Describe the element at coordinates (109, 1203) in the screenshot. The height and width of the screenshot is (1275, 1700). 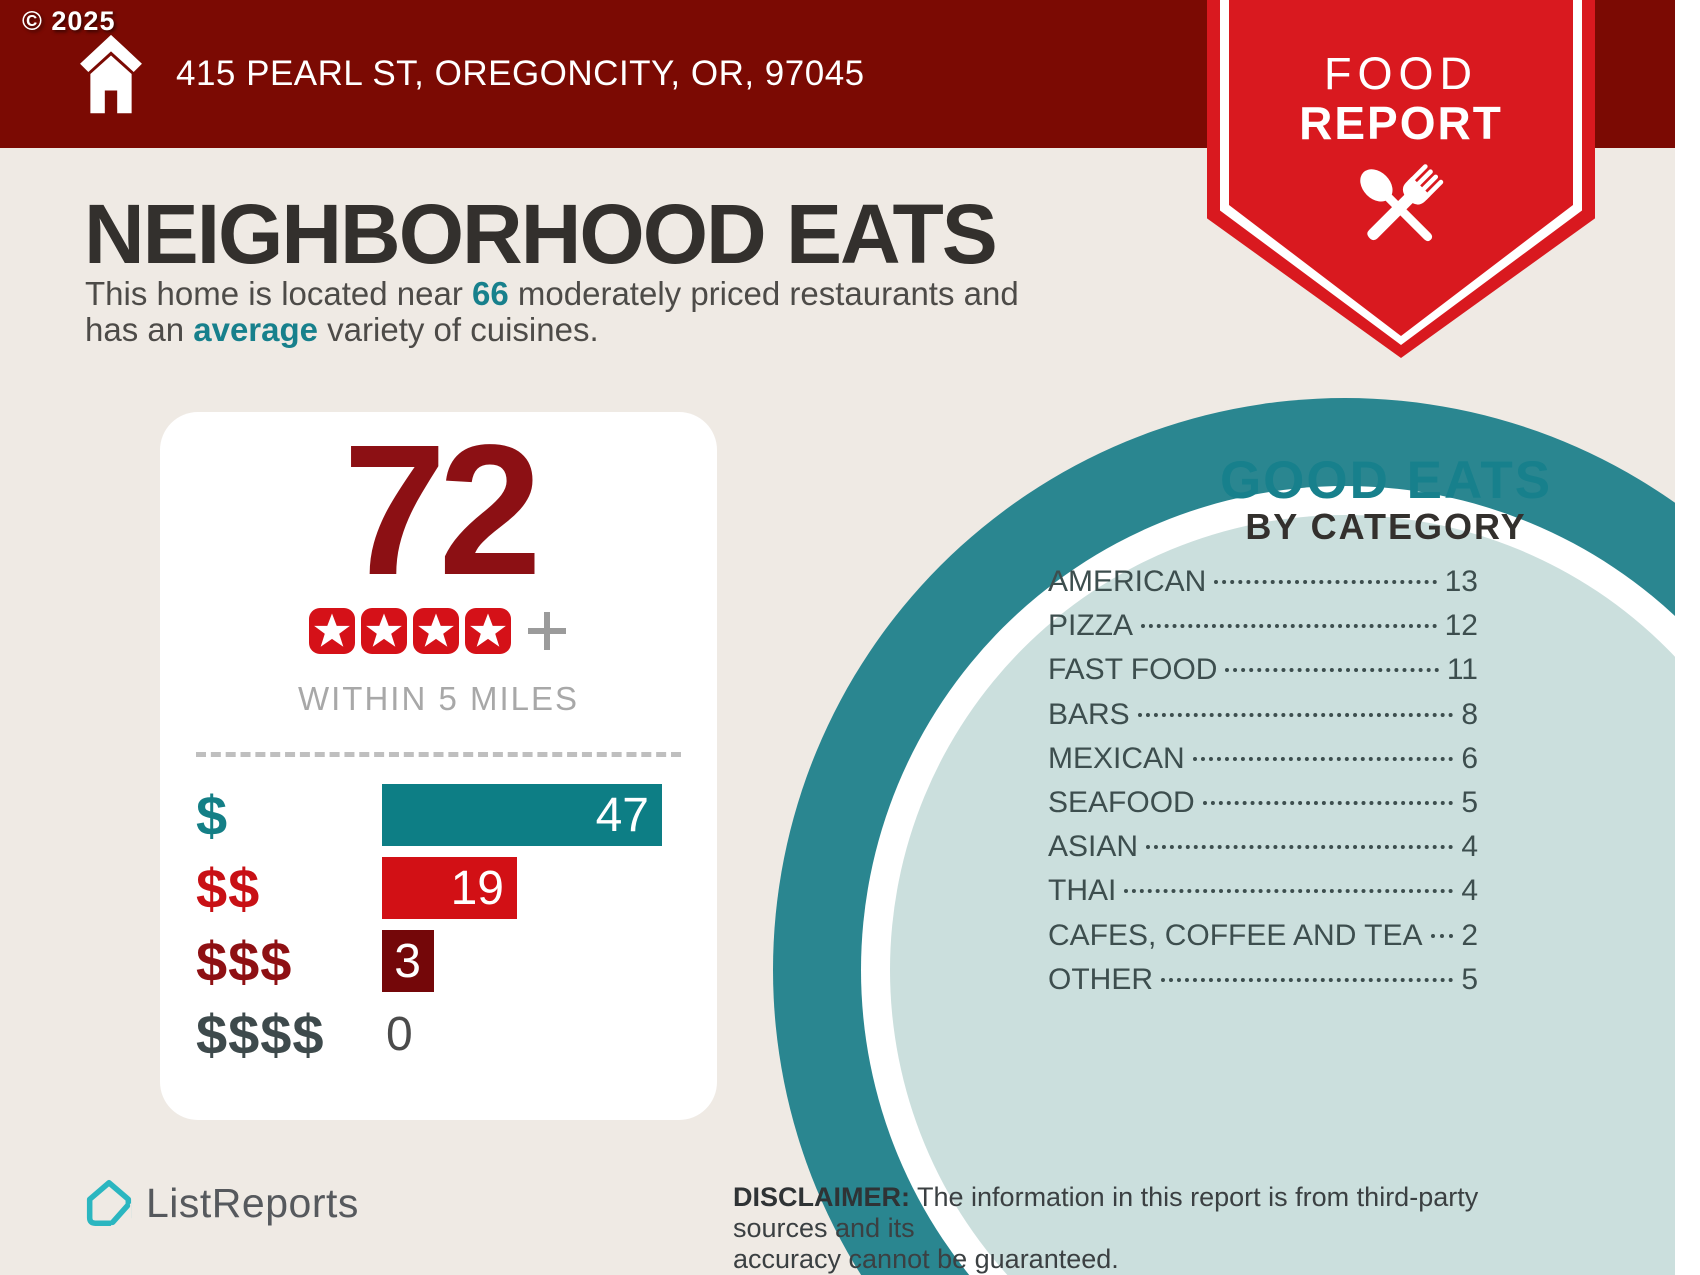
I see `listreports-house-icon` at that location.